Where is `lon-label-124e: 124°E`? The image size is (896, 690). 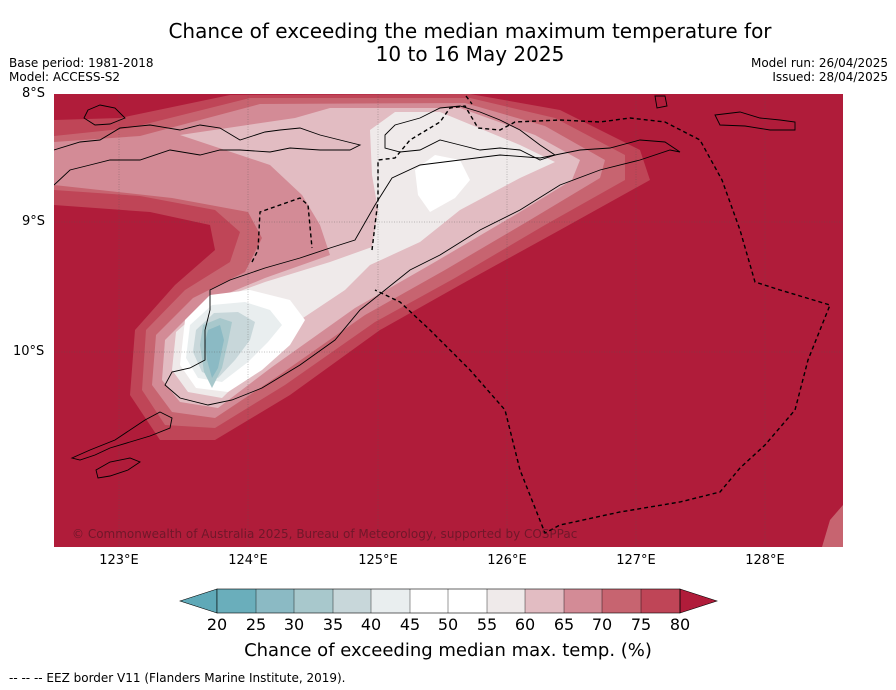
lon-label-124e: 124°E is located at coordinates (248, 560).